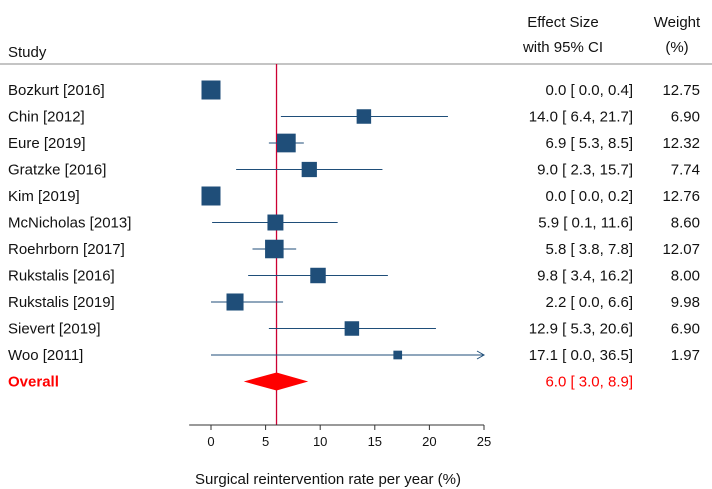 This screenshot has height=489, width=712. What do you see at coordinates (562, 47) in the screenshot?
I see `header-effect-ci: with 95% CI` at bounding box center [562, 47].